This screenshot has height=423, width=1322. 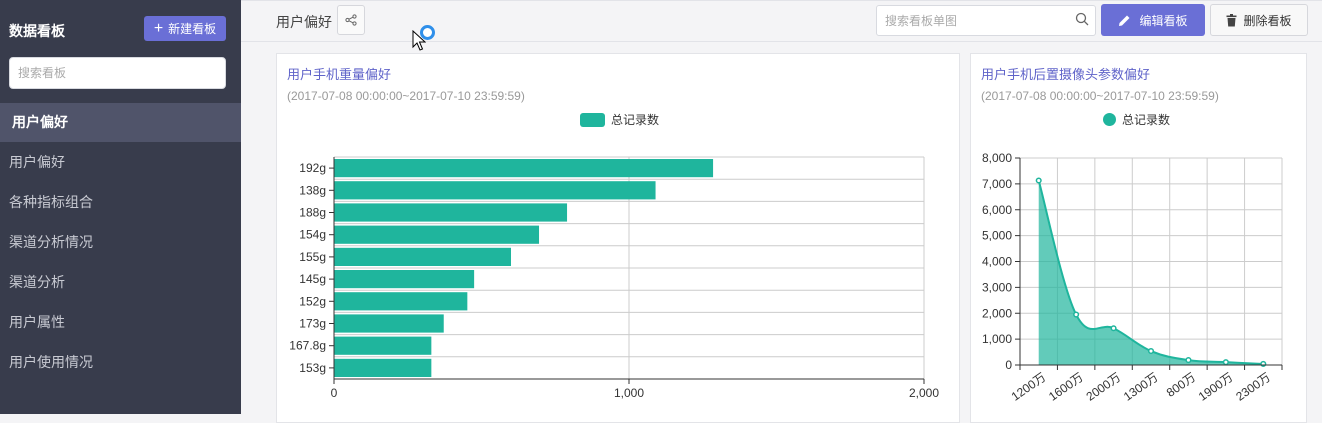 What do you see at coordinates (312, 190) in the screenshot?
I see `y-tick-label: 138g` at bounding box center [312, 190].